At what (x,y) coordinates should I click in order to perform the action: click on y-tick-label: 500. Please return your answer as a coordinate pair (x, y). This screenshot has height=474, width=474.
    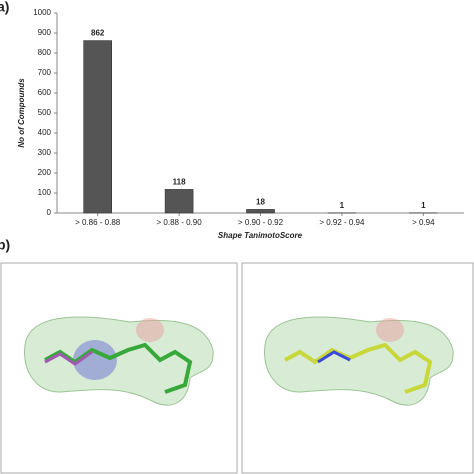
    Looking at the image, I should click on (45, 112).